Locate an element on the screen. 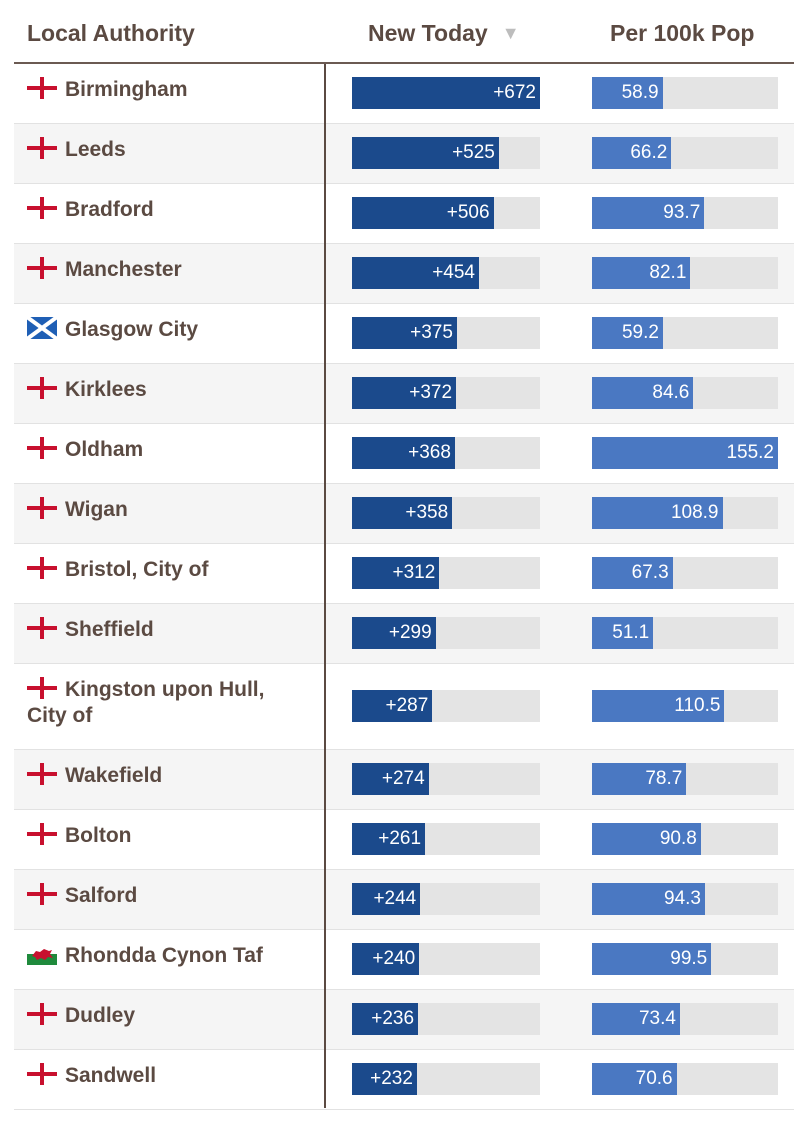 The image size is (794, 1124). table-row: Glasgow City +375 59.2 is located at coordinates (404, 334).